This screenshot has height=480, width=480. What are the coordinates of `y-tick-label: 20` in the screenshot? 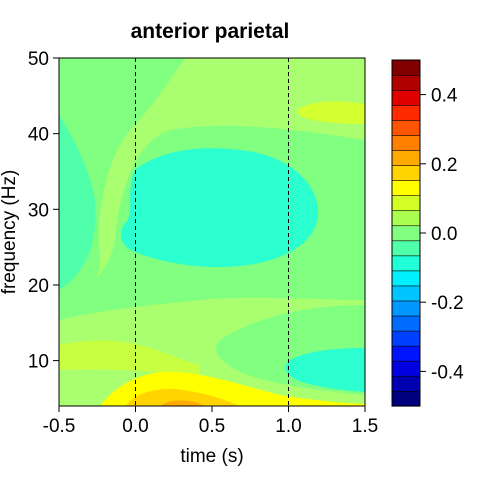 It's located at (38, 286).